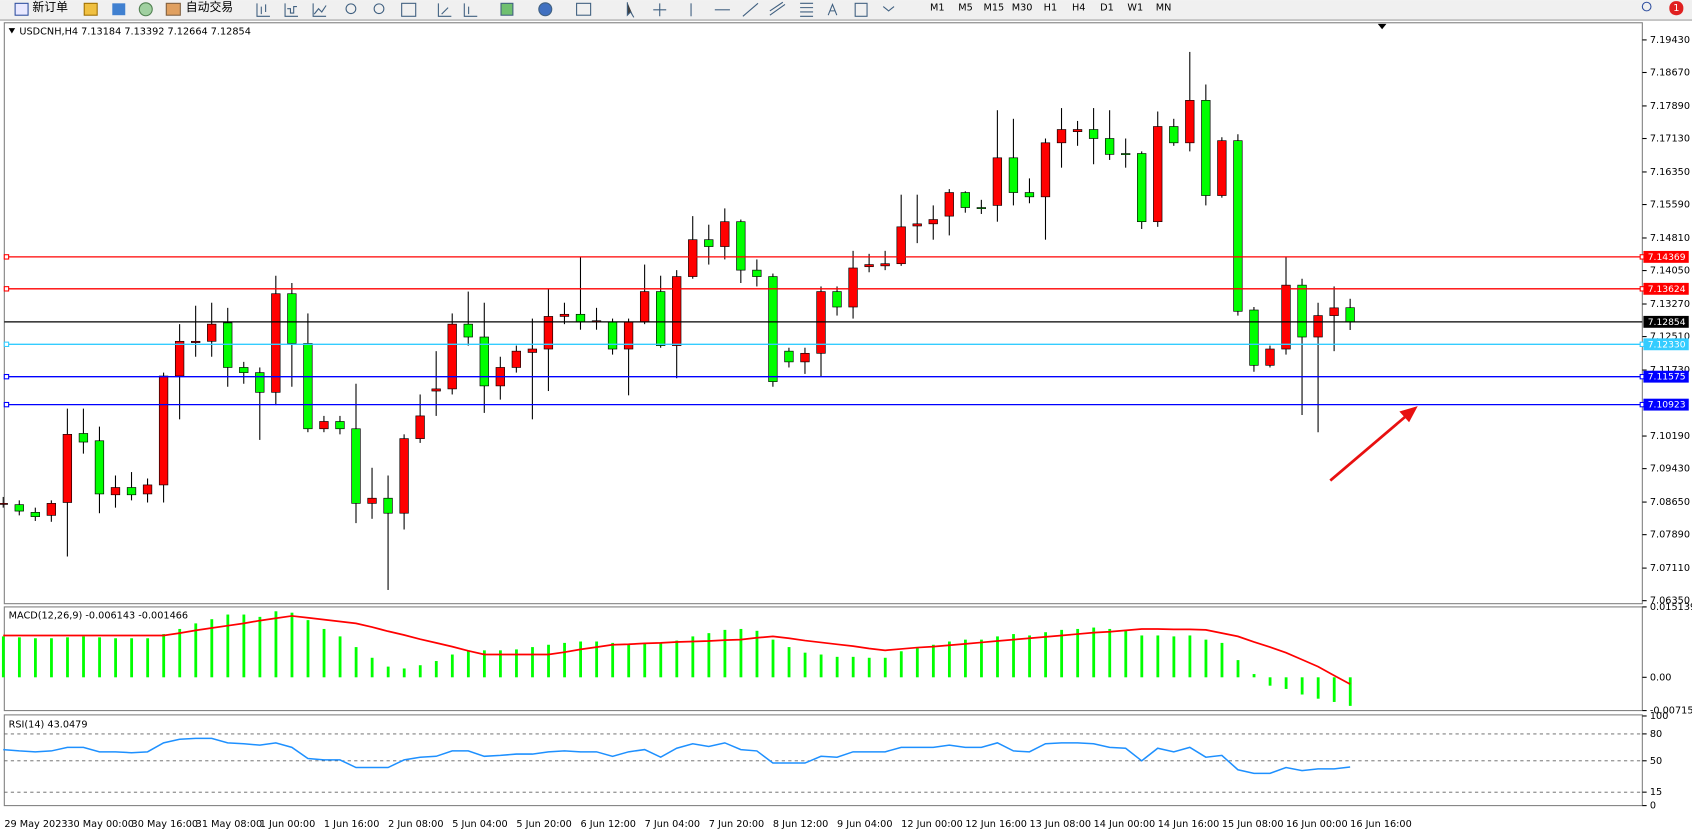  Describe the element at coordinates (660, 10) in the screenshot. I see `crosshair-icon` at that location.